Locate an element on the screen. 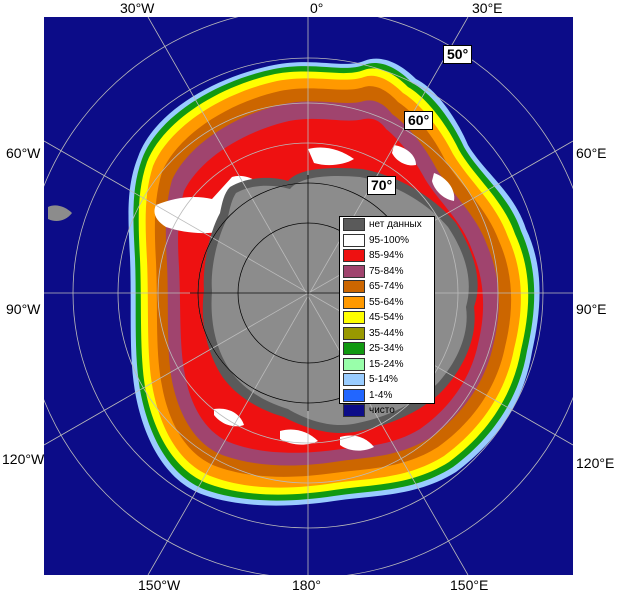 Image resolution: width=617 pixels, height=594 pixels. legend-label: 55-64% is located at coordinates (386, 302).